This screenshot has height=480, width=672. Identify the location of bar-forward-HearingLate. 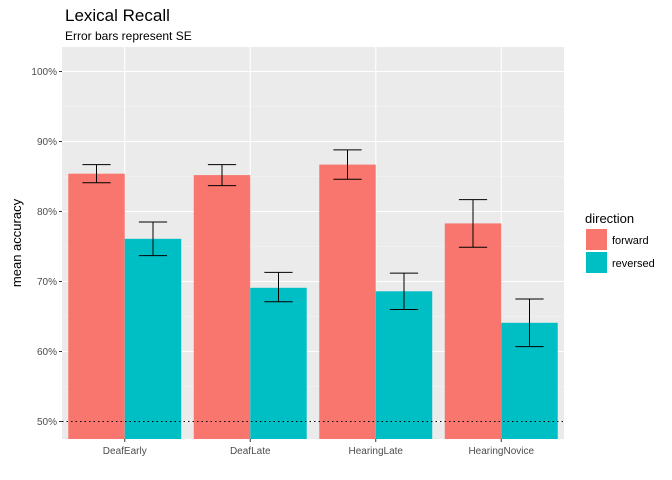
(347, 301).